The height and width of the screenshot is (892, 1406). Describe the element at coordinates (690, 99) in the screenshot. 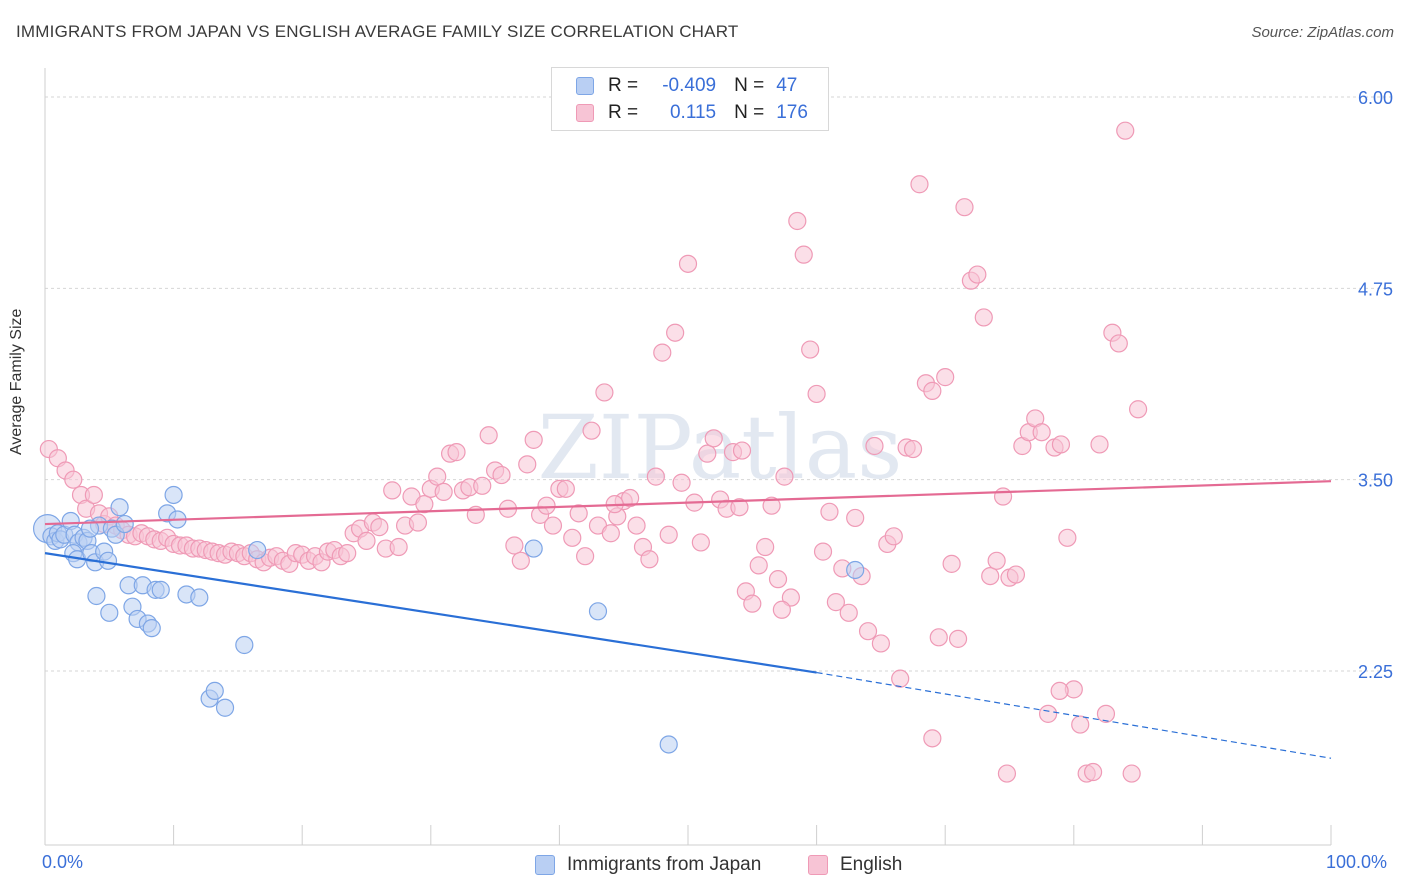

I see `correlation-legend: R = -0.409 N = 47 R = 0.115 N = 176` at that location.